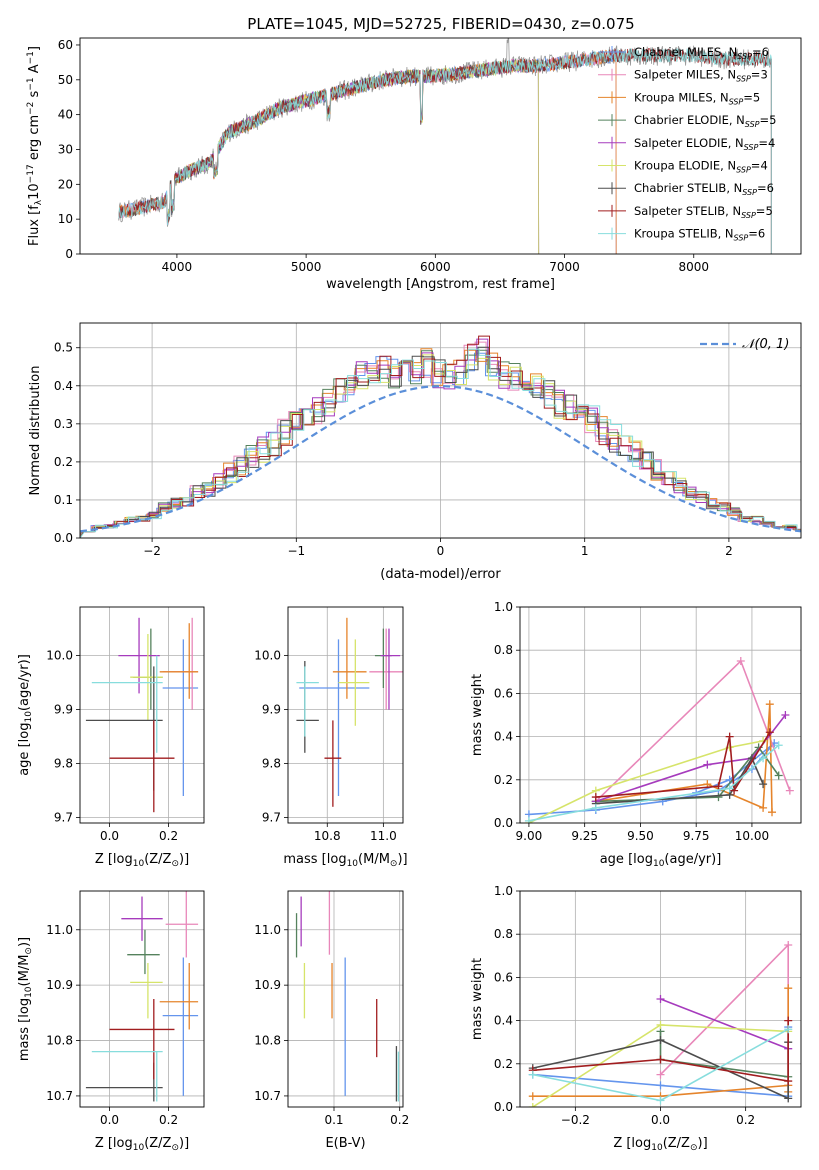  I want to click on legend-entry: Salpeter STELIB, NSSP=5, so click(703, 212).